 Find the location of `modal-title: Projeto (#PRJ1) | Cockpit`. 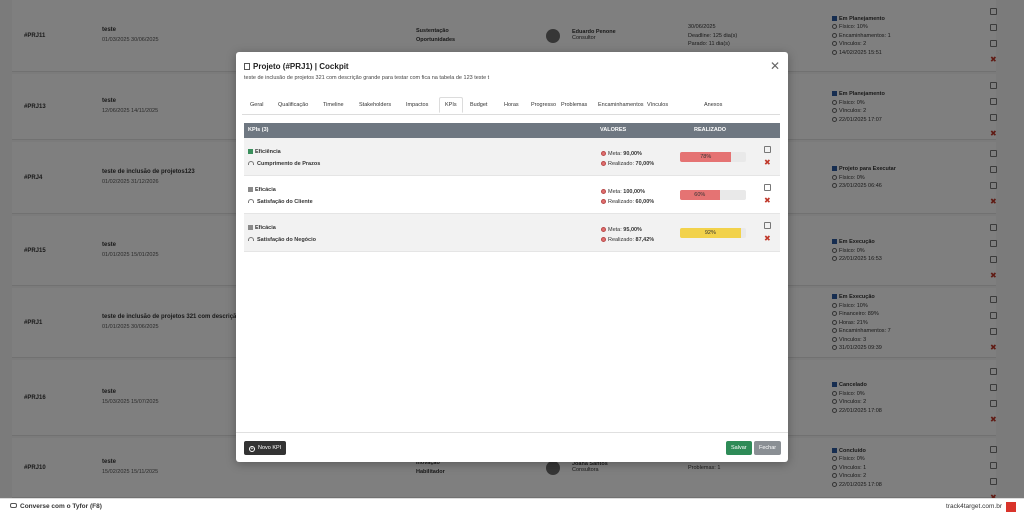

modal-title: Projeto (#PRJ1) | Cockpit is located at coordinates (296, 66).